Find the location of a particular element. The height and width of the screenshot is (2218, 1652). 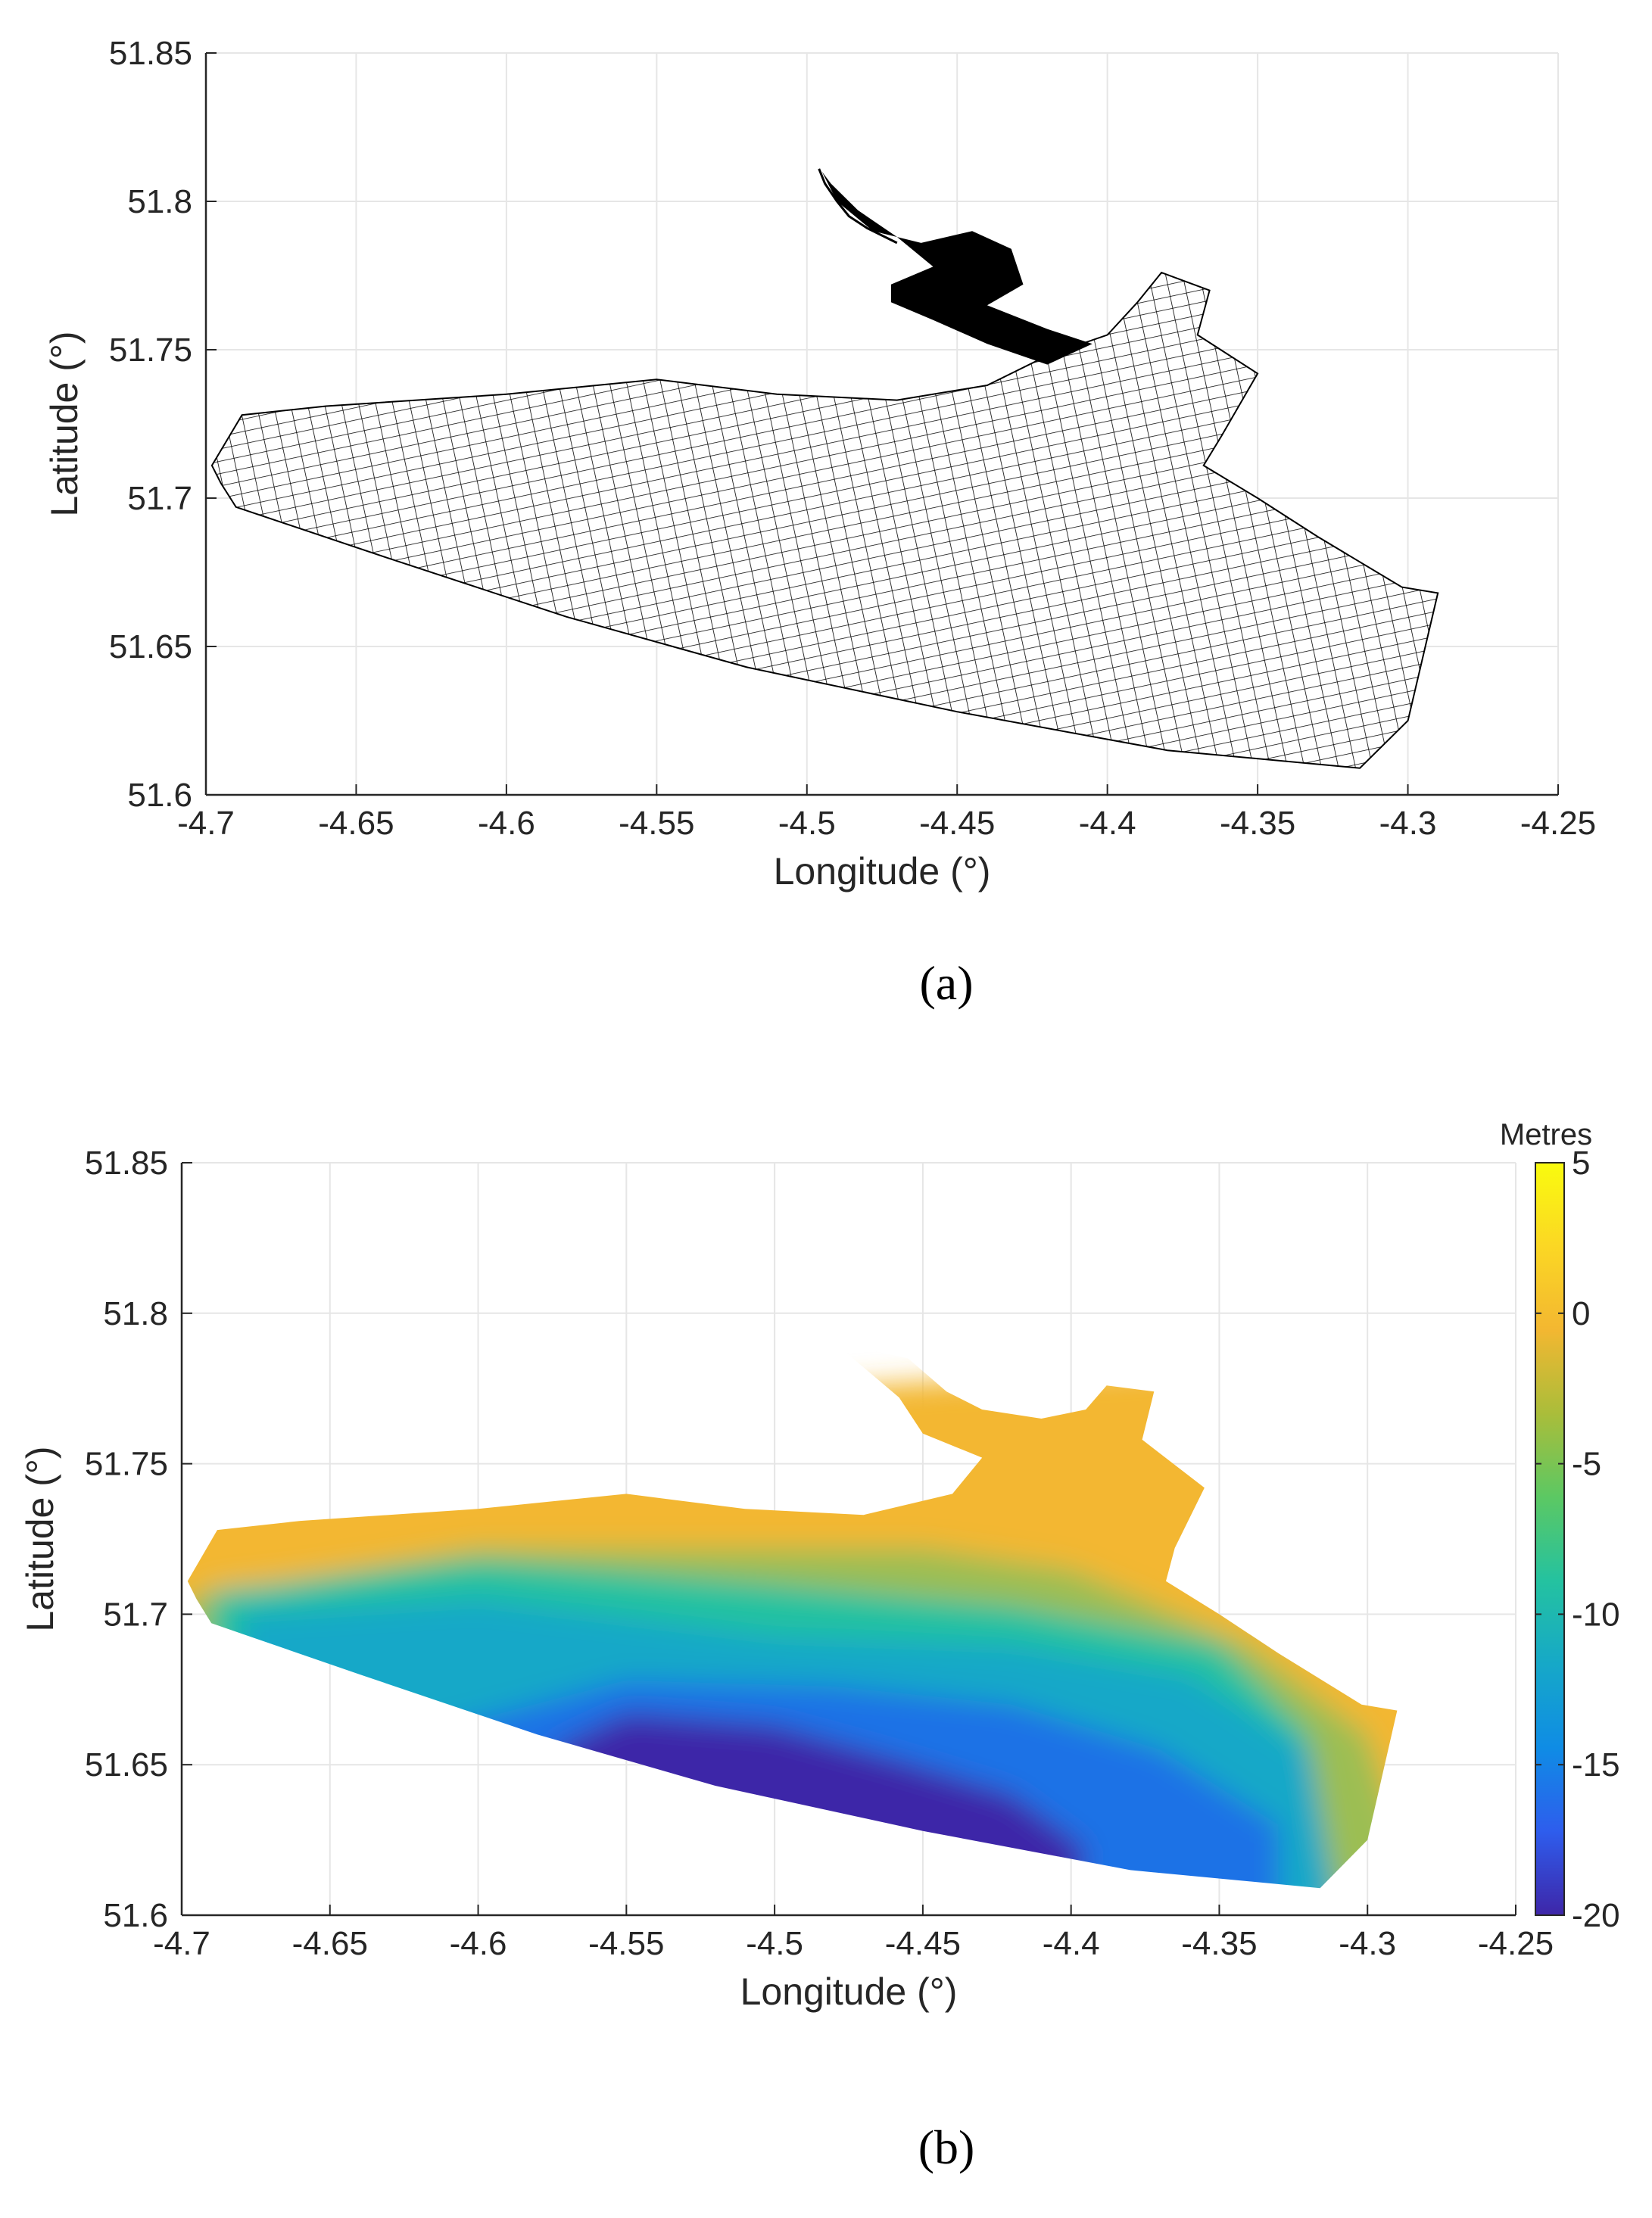

colorbar-tick-label: -10 is located at coordinates (1596, 1615).